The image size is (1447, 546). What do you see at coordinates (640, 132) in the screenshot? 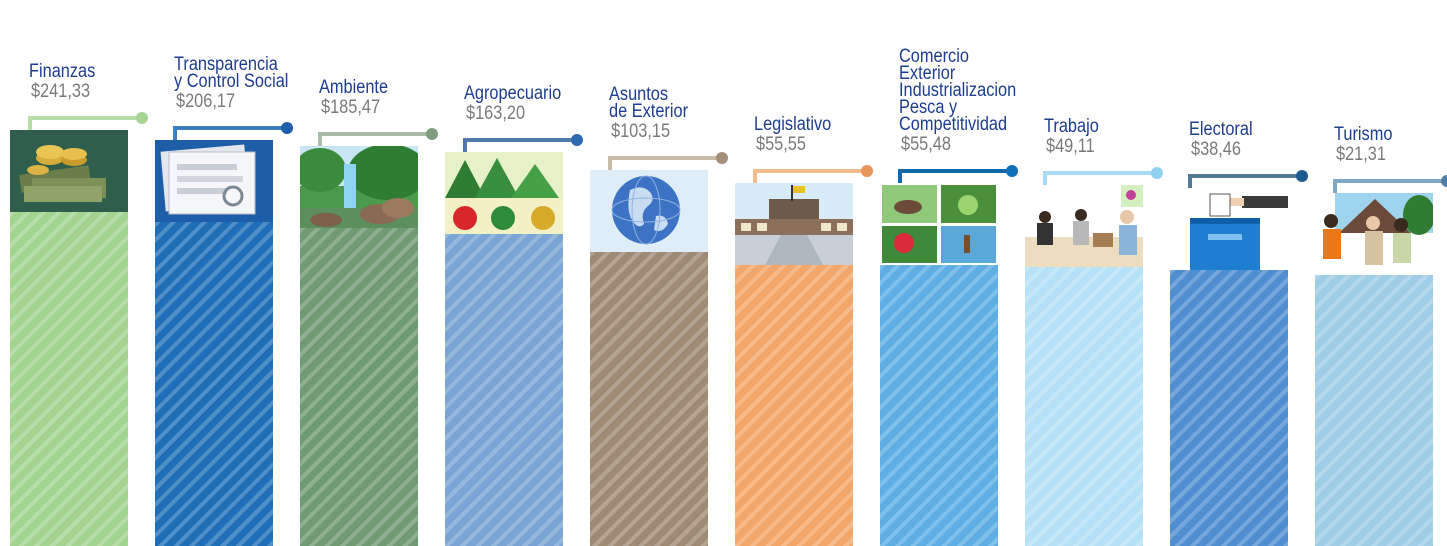
I see `value-label: $103,15` at bounding box center [640, 132].